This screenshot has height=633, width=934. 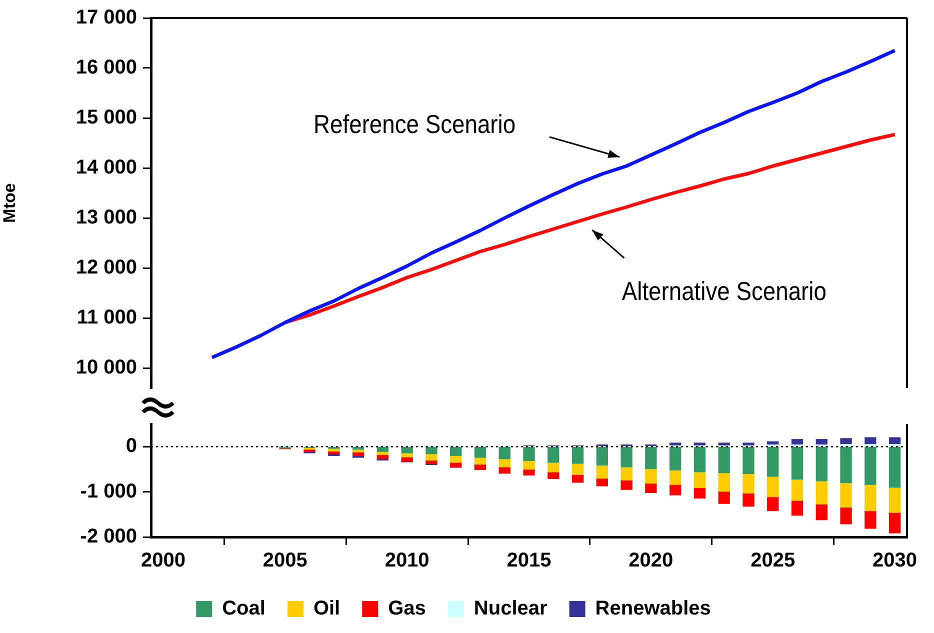 What do you see at coordinates (326, 609) in the screenshot?
I see `legend-label: Oil` at bounding box center [326, 609].